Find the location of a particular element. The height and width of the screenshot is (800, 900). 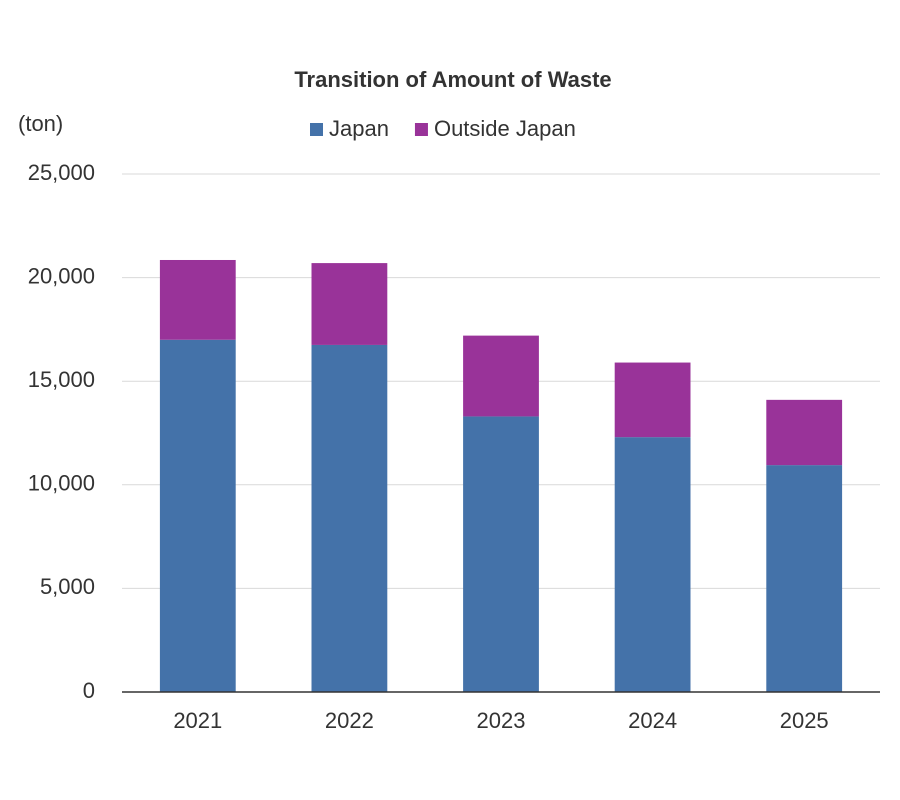

y-tick-label: 0 is located at coordinates (89, 690).